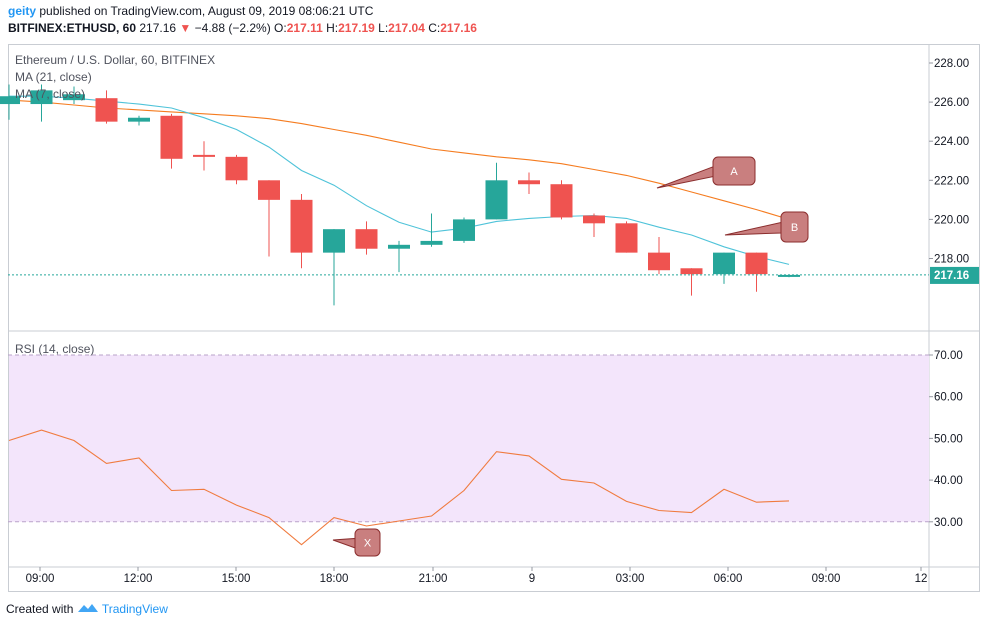  Describe the element at coordinates (334, 579) in the screenshot. I see `time-tick-label: 18:00` at that location.